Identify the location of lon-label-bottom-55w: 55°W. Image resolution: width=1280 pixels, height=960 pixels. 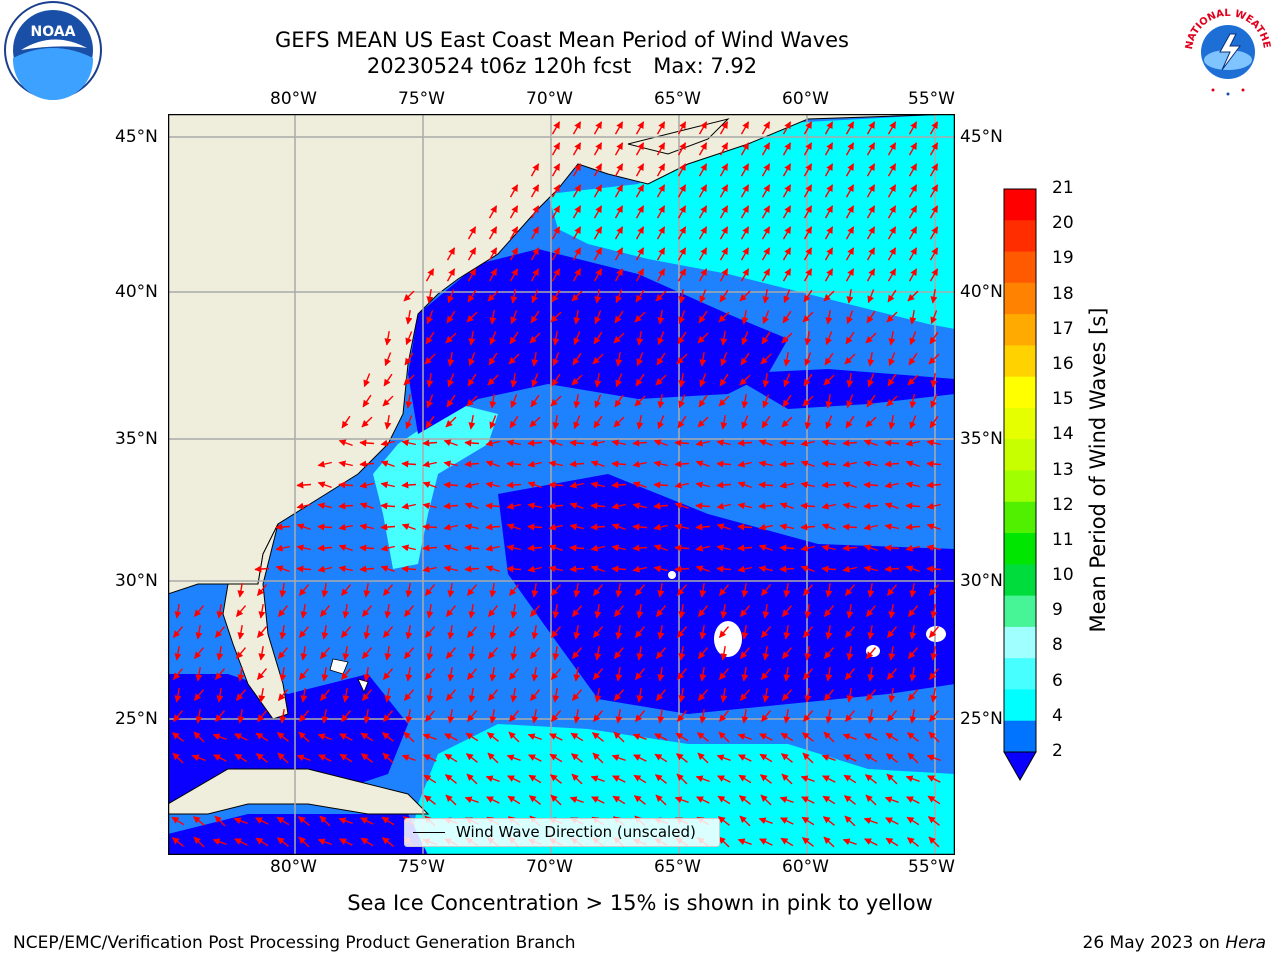
(931, 867).